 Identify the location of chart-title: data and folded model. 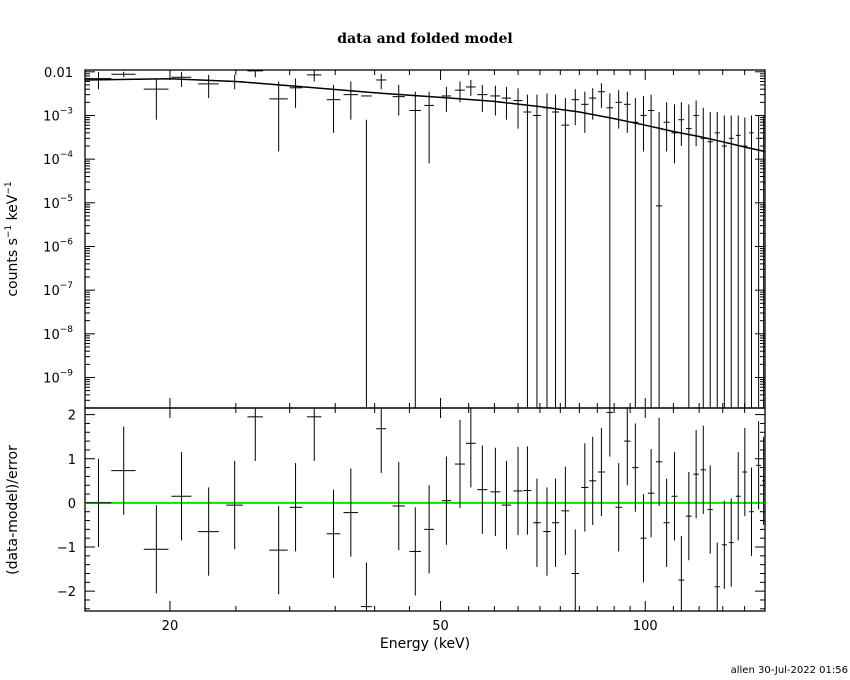
(424, 39).